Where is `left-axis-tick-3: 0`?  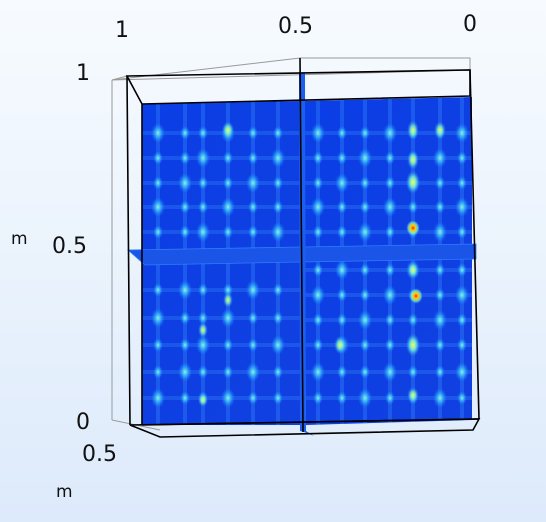 left-axis-tick-3: 0 is located at coordinates (83, 422).